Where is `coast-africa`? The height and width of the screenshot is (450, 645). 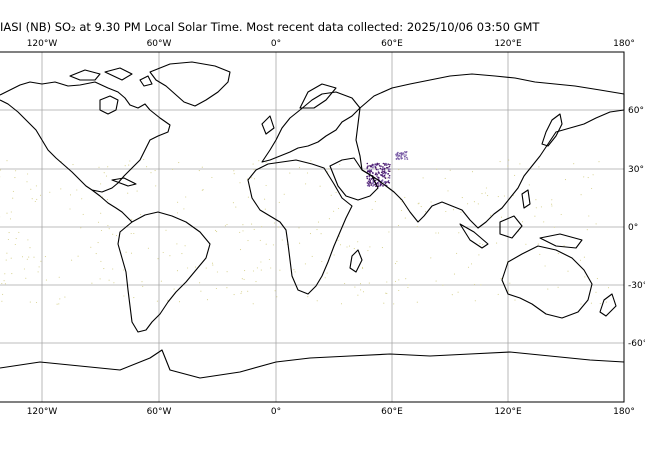
coast-africa is located at coordinates (300, 227).